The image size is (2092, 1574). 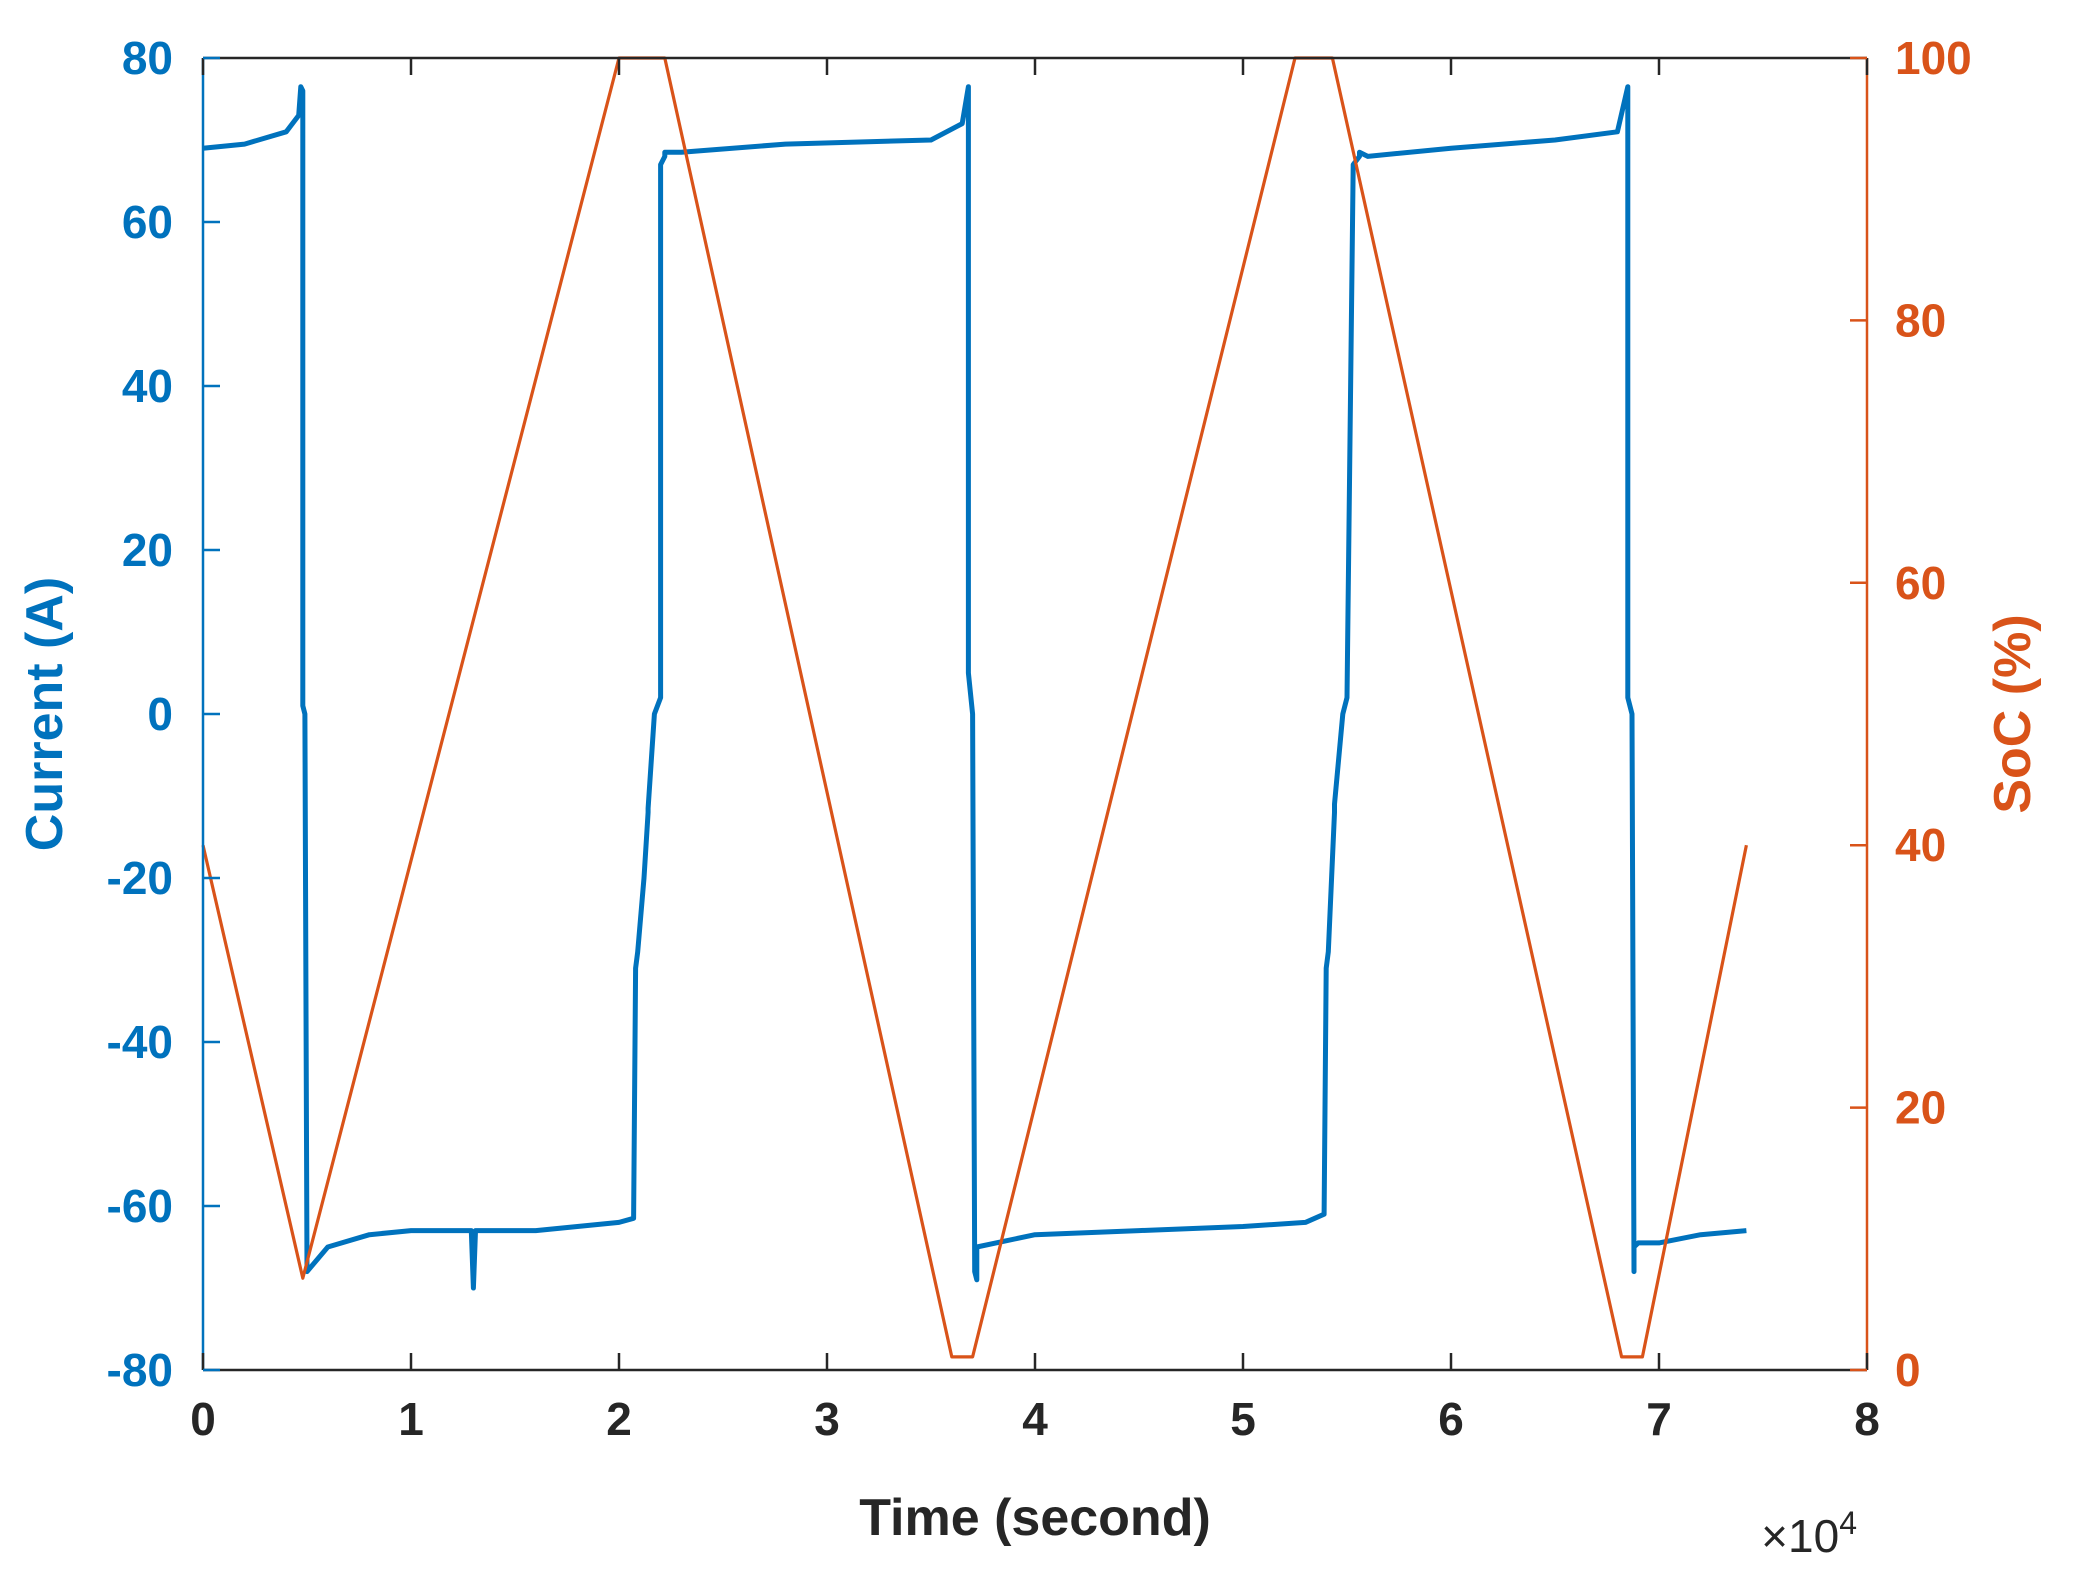 I want to click on x-exponent-label: ×10⁴, so click(x=1809, y=1533).